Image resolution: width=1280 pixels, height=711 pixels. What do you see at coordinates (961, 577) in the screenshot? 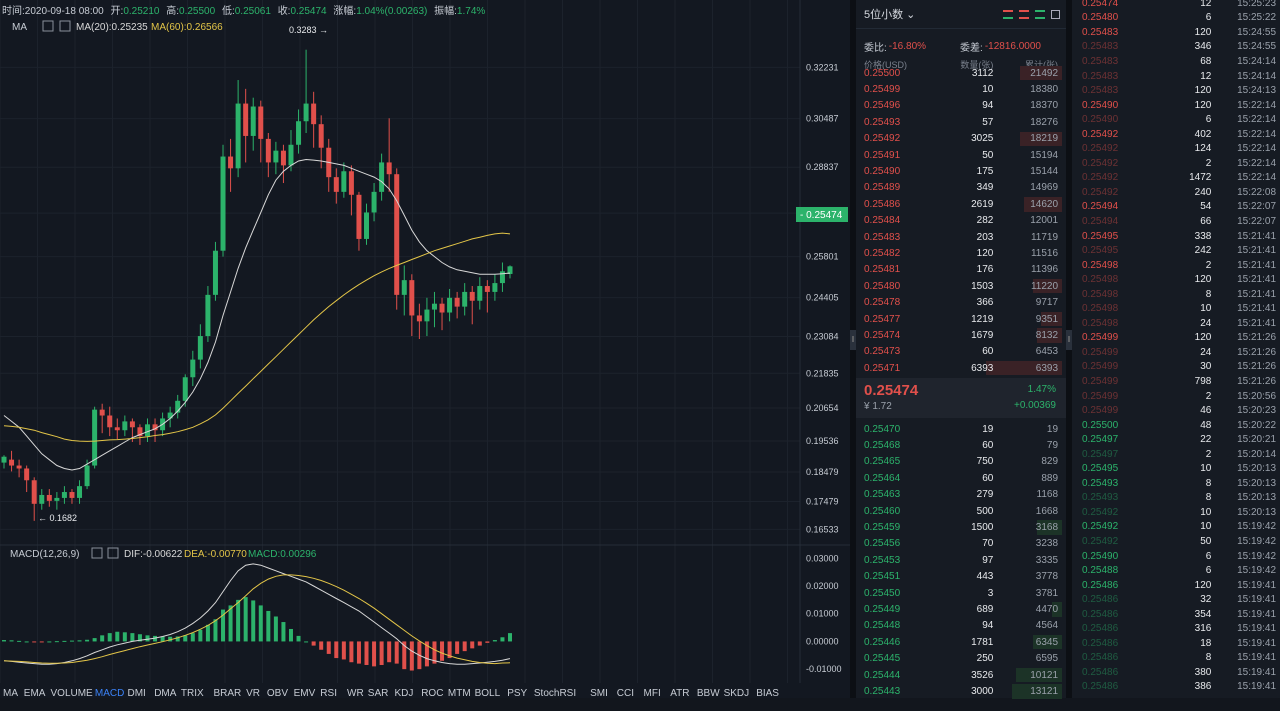
I see `bid-row: 0.25451 443 3778` at bounding box center [961, 577].